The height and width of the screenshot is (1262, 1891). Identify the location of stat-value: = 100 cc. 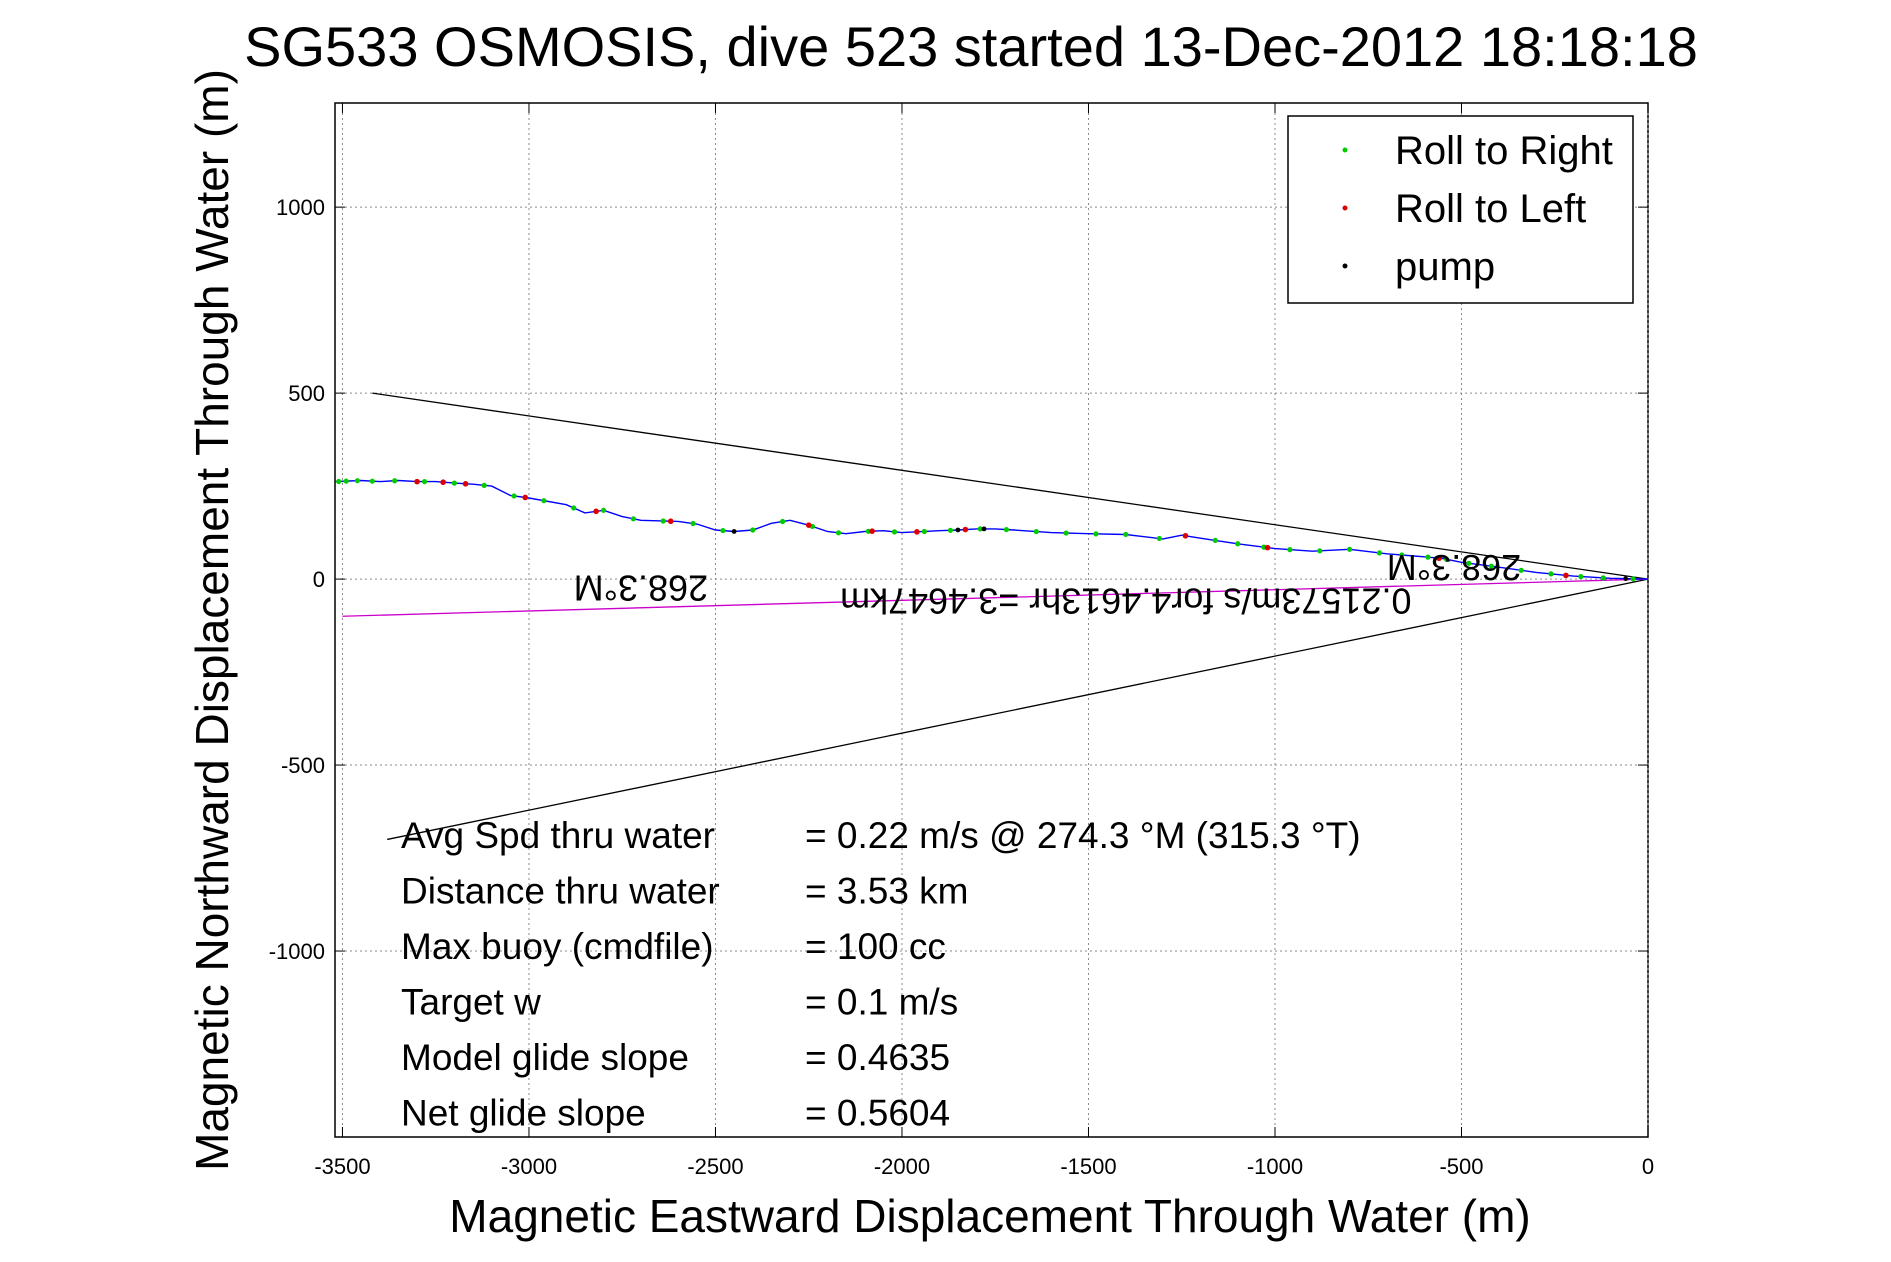
(875, 946).